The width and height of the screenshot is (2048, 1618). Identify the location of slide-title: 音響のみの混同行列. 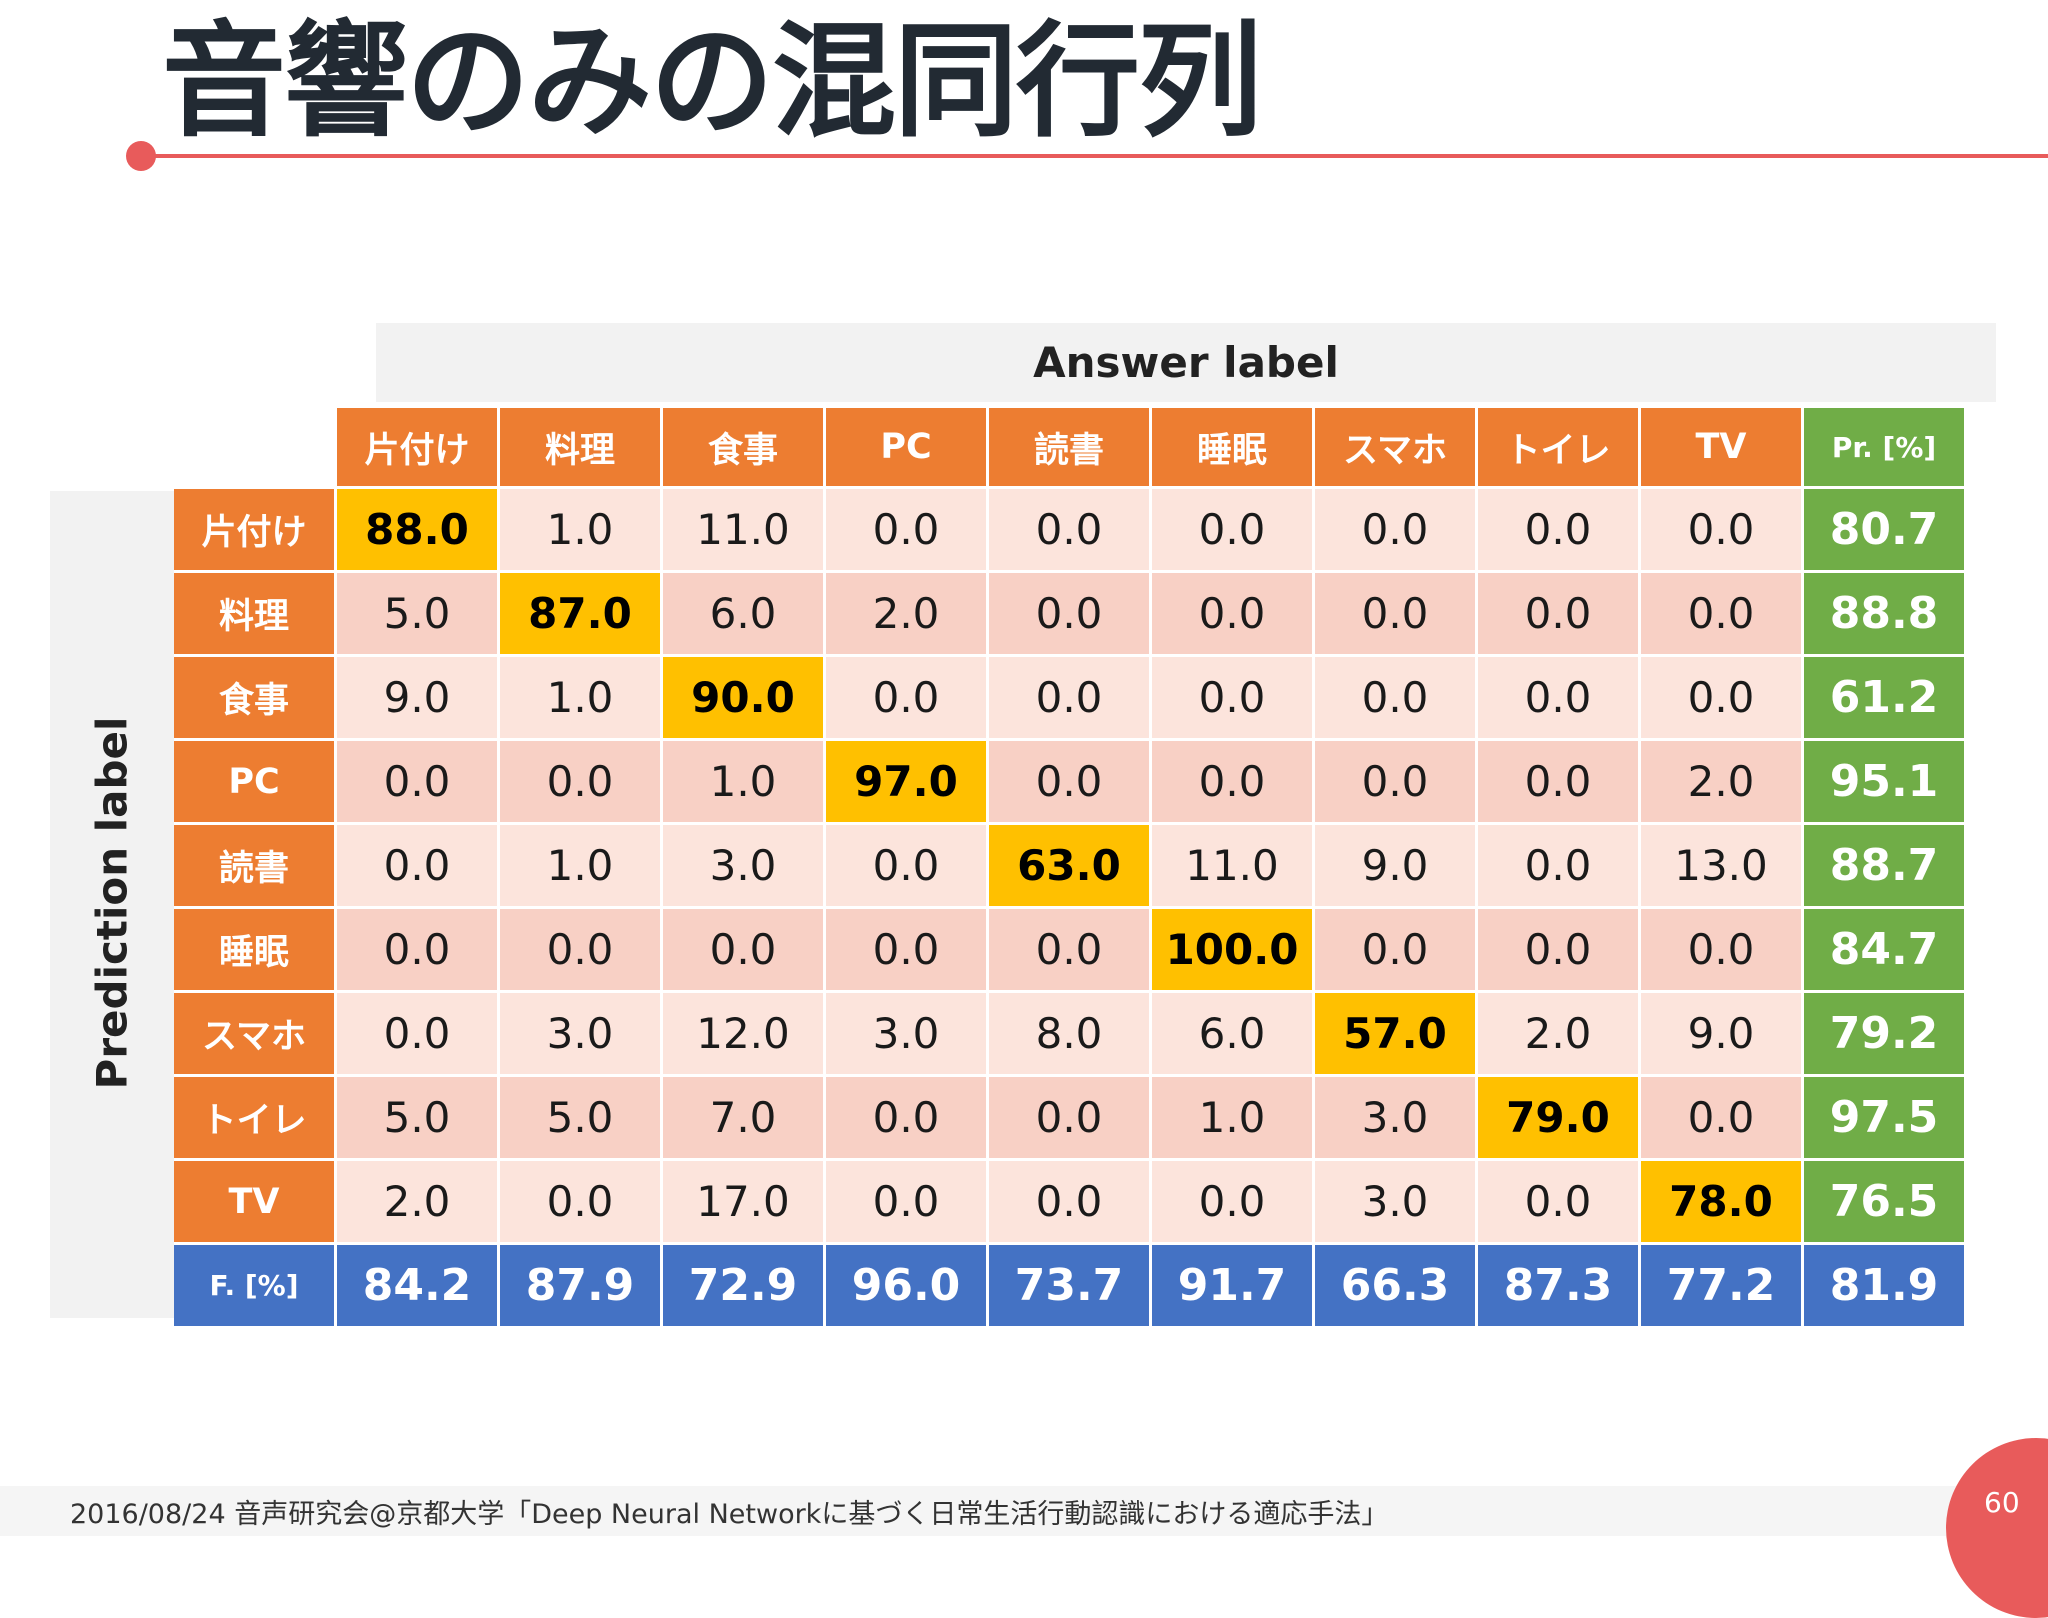
(712, 82).